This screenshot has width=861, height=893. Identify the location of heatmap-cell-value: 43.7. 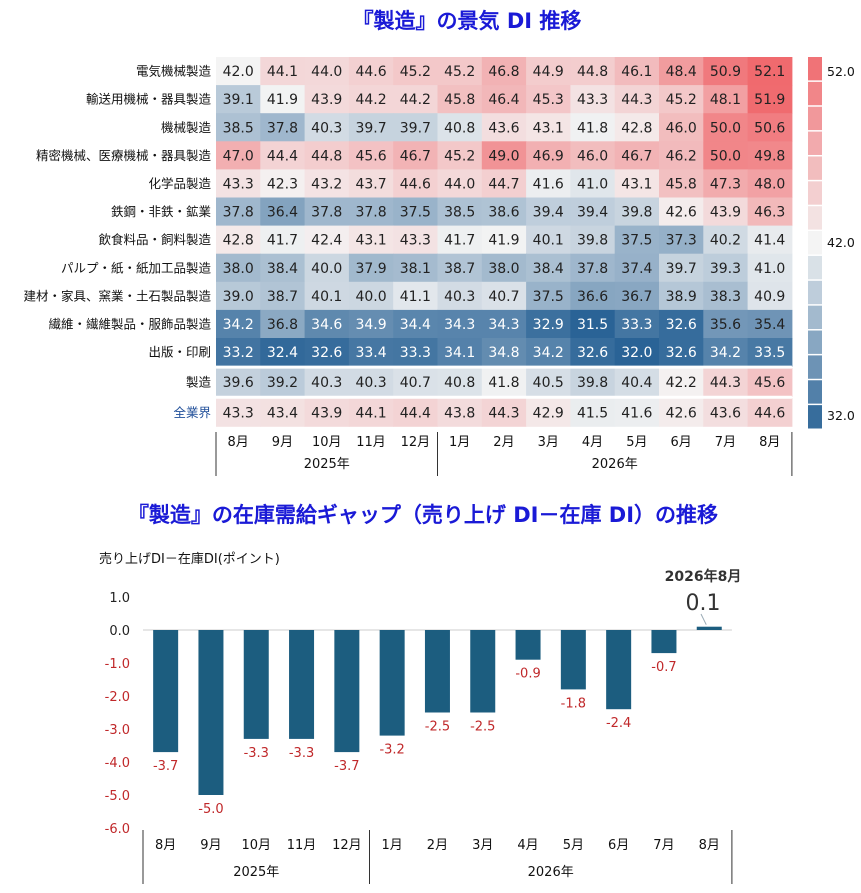
(370, 184).